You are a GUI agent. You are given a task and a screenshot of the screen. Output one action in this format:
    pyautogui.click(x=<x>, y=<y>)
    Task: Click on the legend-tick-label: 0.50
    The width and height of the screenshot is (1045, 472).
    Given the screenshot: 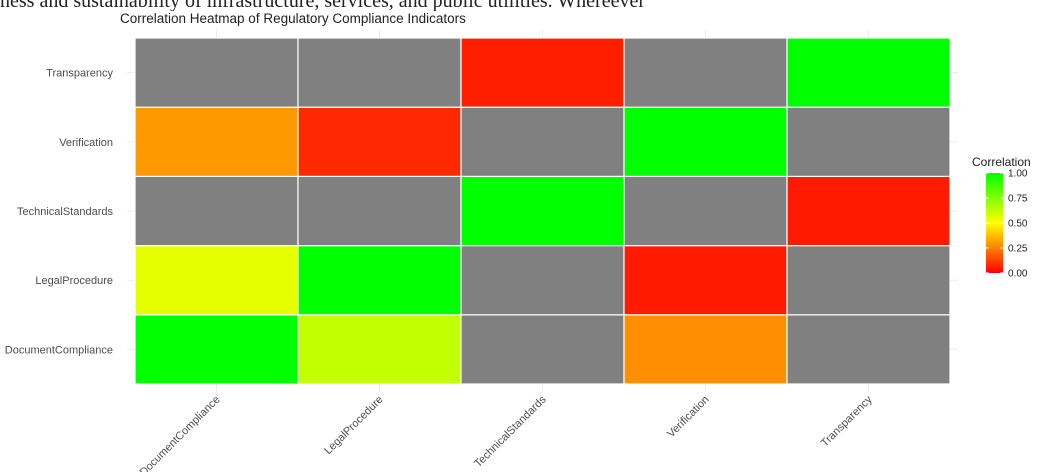 What is the action you would take?
    pyautogui.click(x=1018, y=224)
    